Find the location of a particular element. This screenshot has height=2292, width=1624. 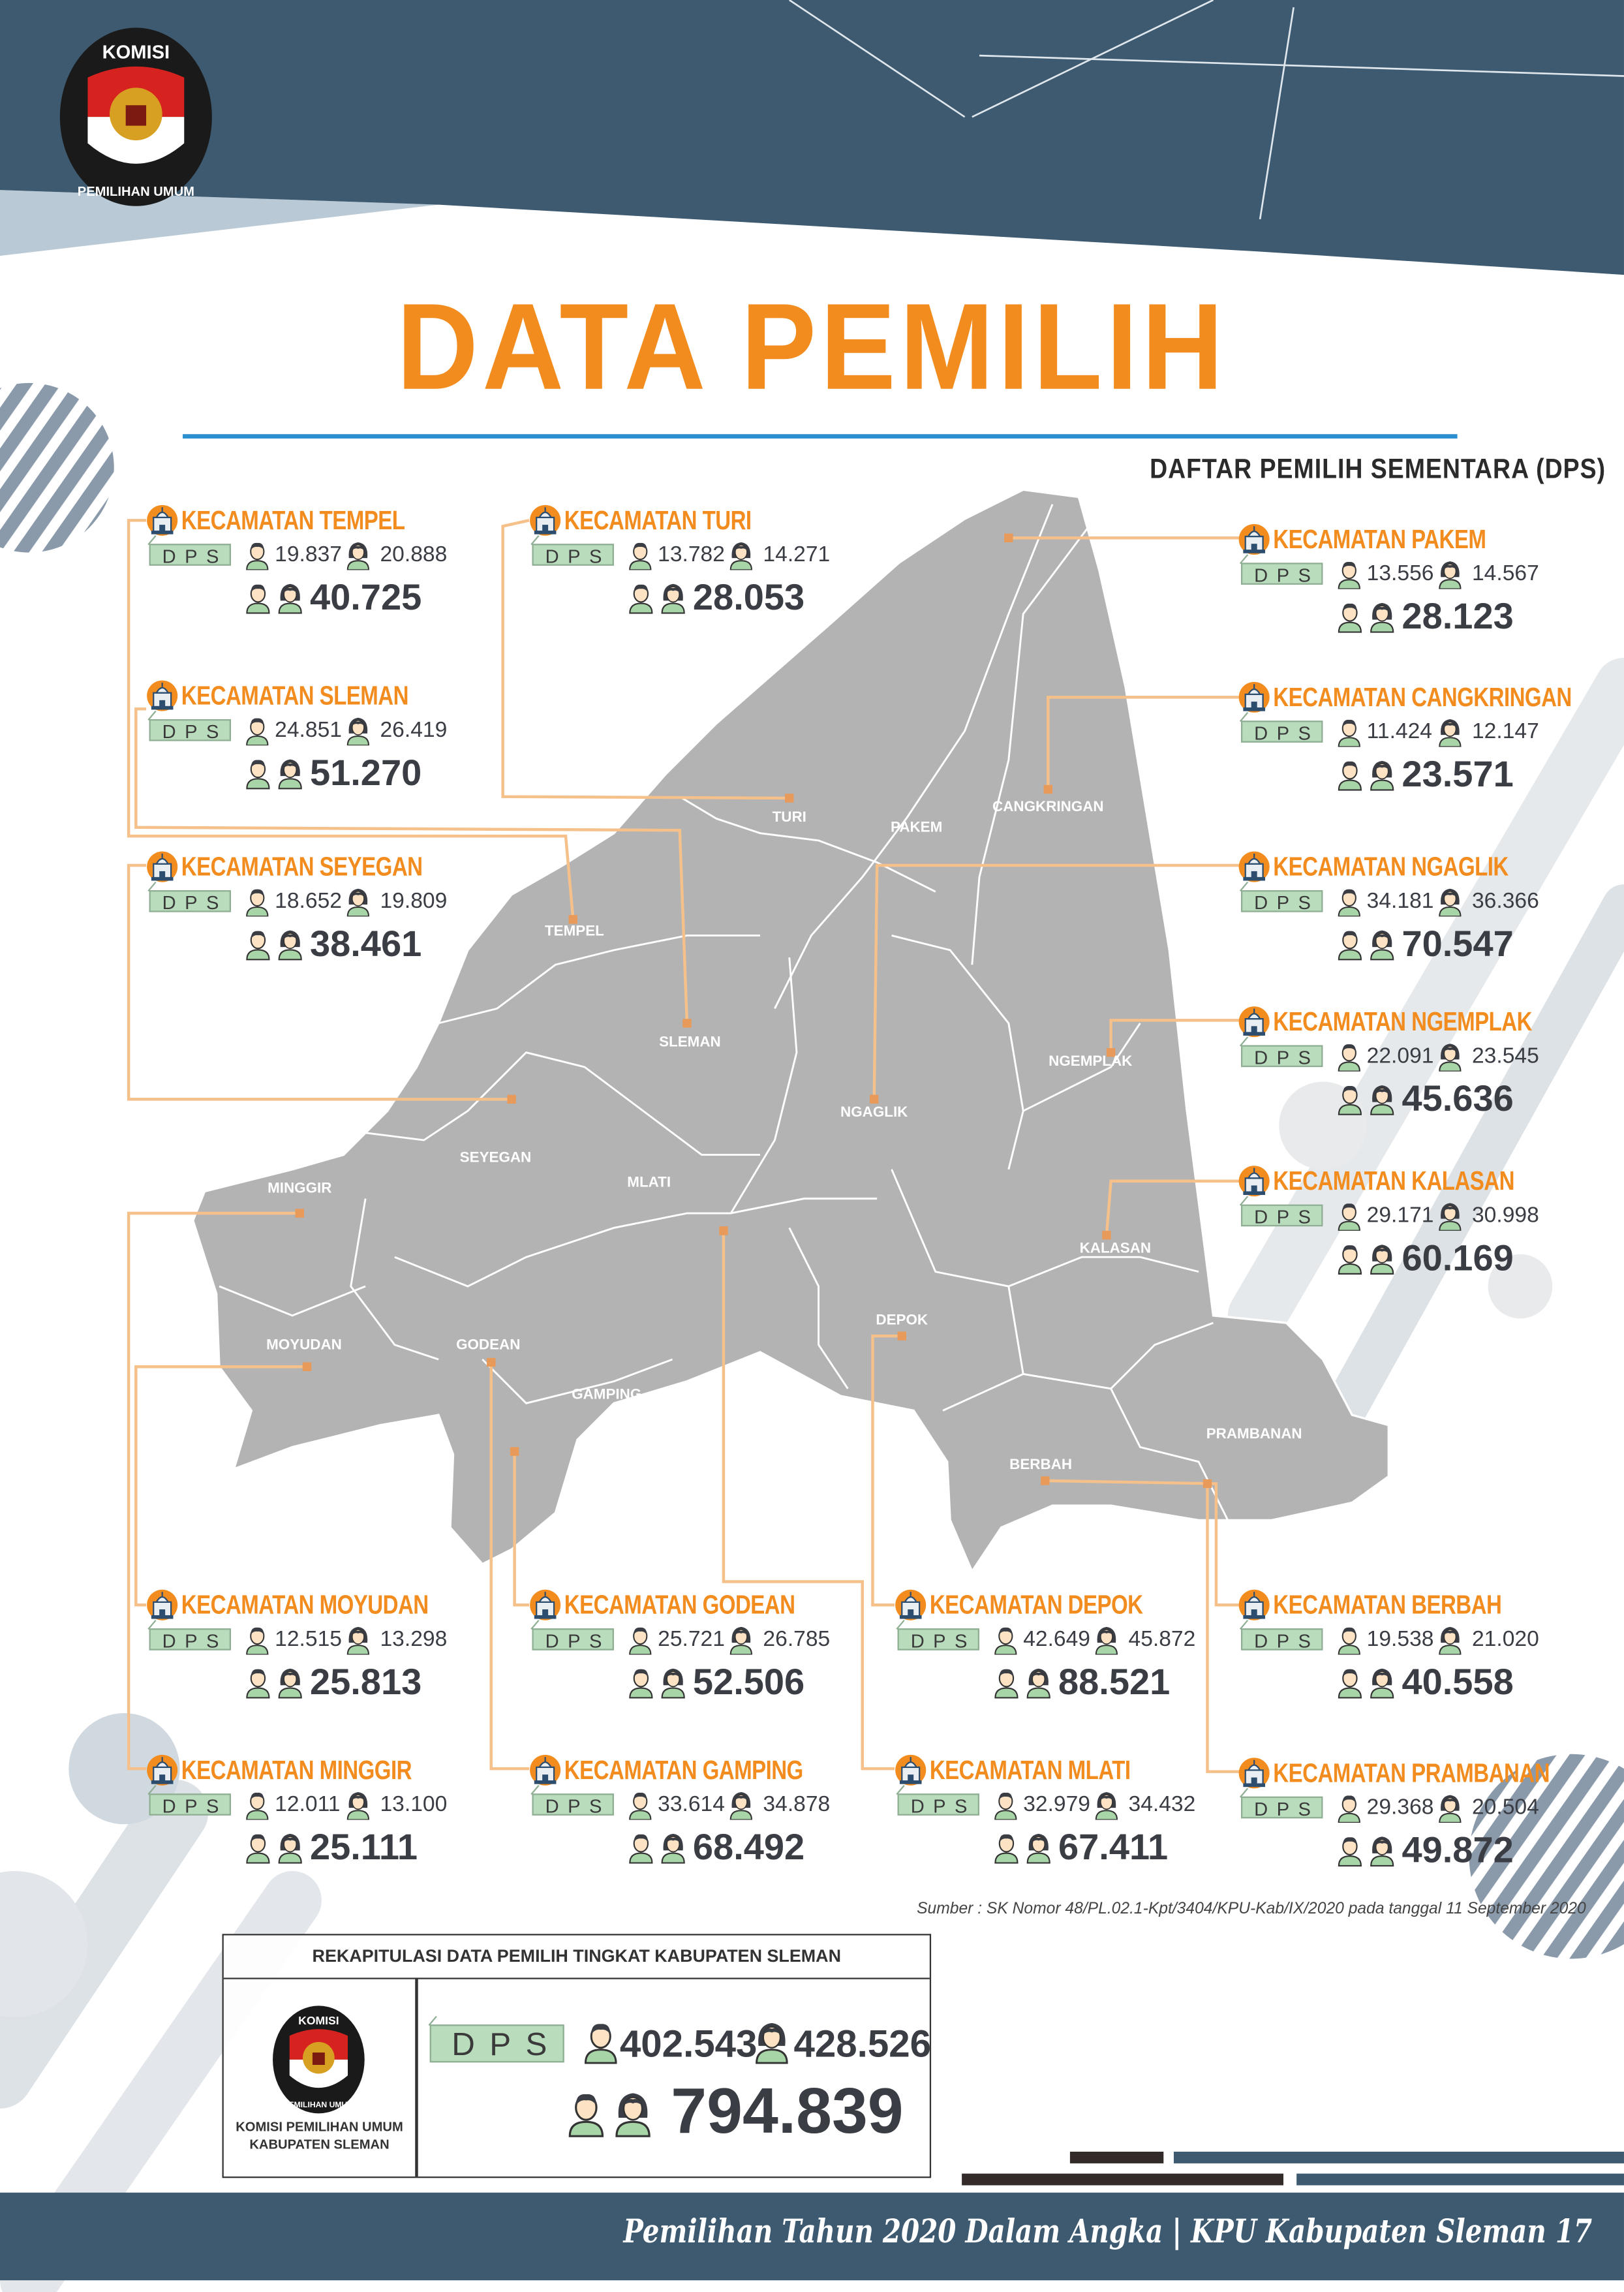

female-count: 34.878 is located at coordinates (797, 1804).